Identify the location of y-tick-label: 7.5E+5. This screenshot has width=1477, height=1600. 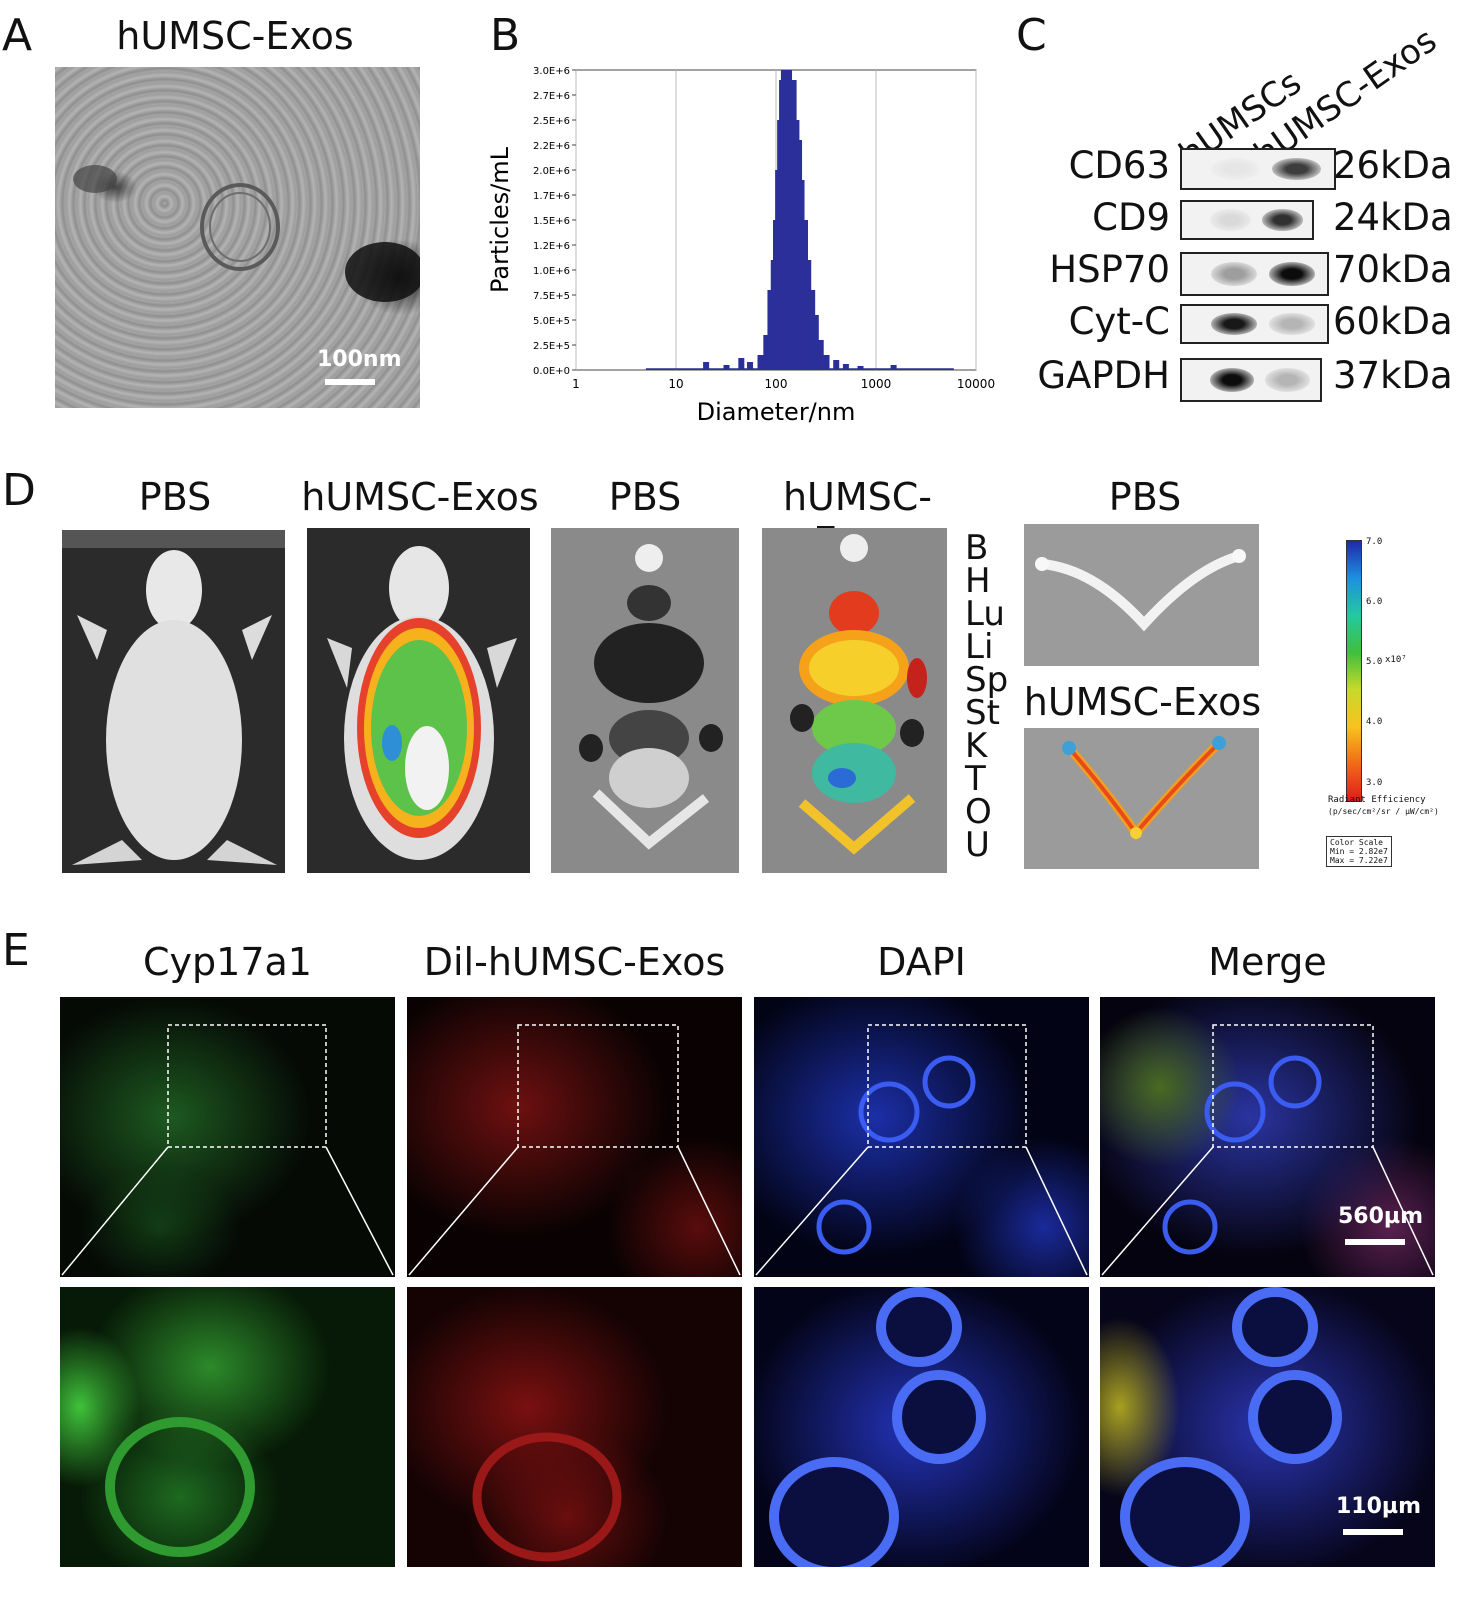
(551, 296).